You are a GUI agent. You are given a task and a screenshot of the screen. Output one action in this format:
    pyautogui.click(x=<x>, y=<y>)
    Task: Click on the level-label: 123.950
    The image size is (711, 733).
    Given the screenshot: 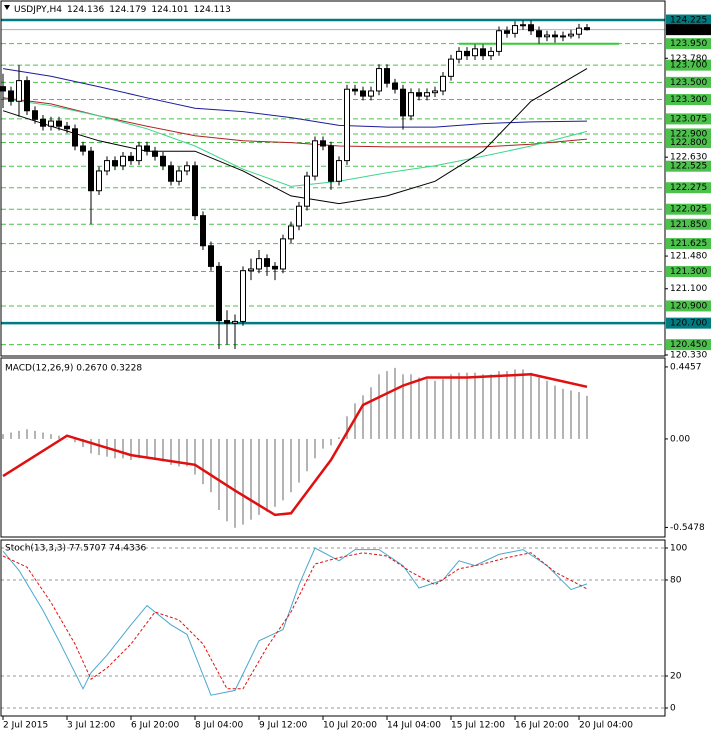 What is the action you would take?
    pyautogui.click(x=688, y=44)
    